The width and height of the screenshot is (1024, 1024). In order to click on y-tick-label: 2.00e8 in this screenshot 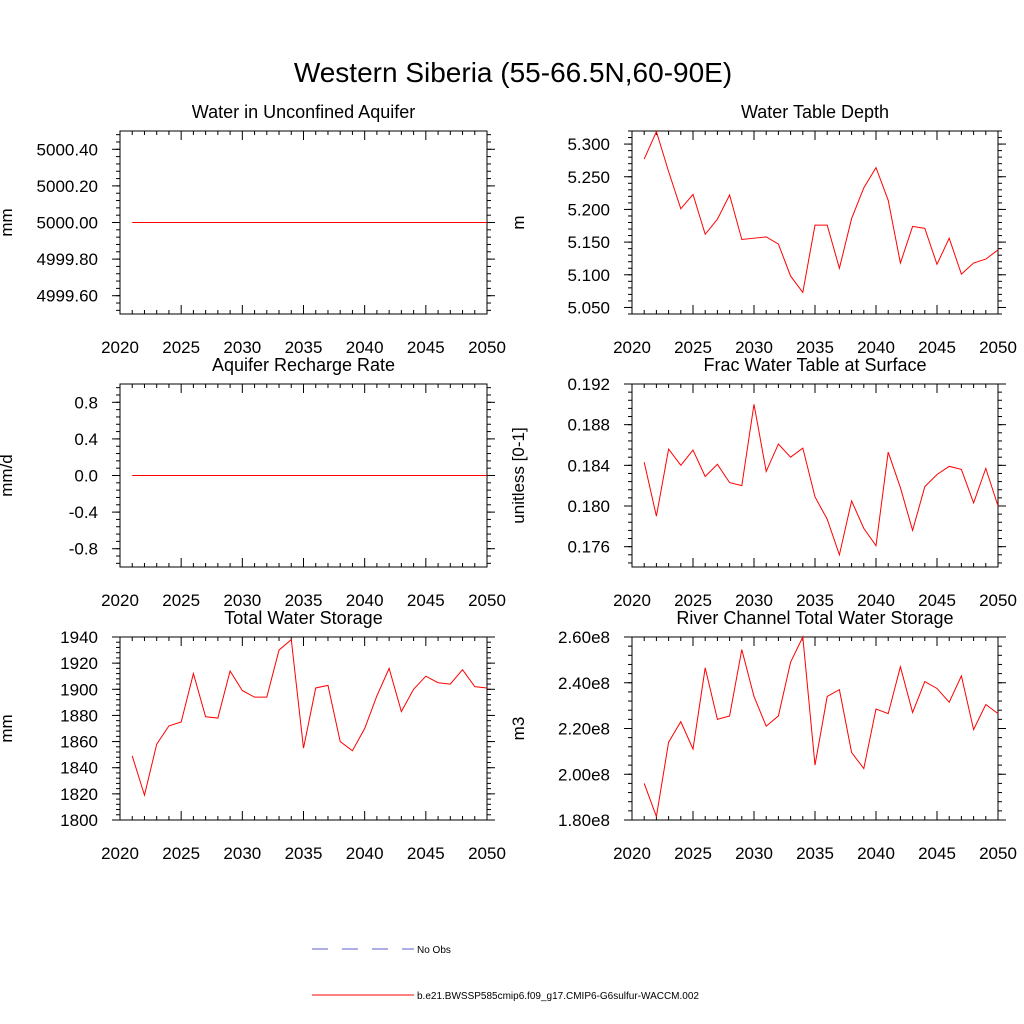, I will do `click(584, 774)`.